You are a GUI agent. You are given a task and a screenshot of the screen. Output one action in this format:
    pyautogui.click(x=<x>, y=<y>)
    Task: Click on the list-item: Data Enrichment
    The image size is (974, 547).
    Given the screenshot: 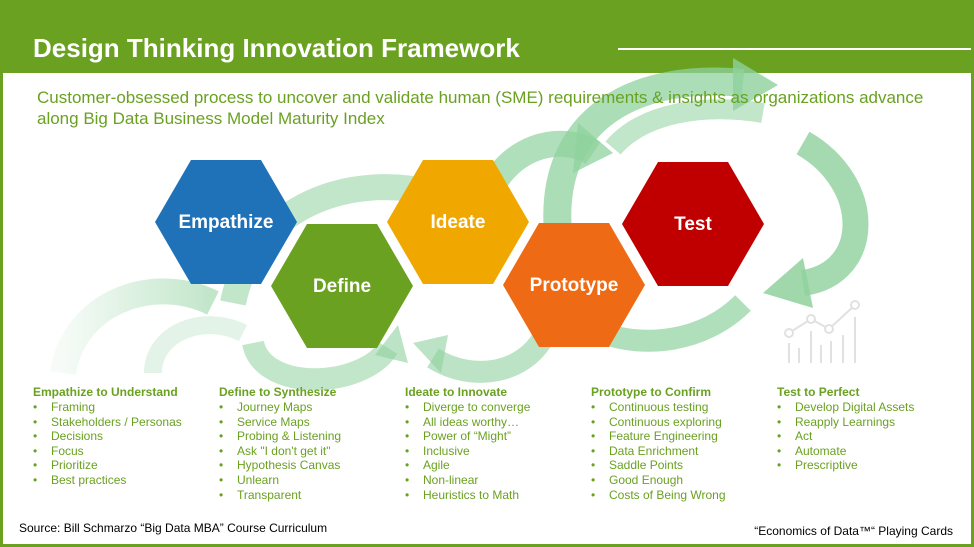 What is the action you would take?
    pyautogui.click(x=686, y=451)
    